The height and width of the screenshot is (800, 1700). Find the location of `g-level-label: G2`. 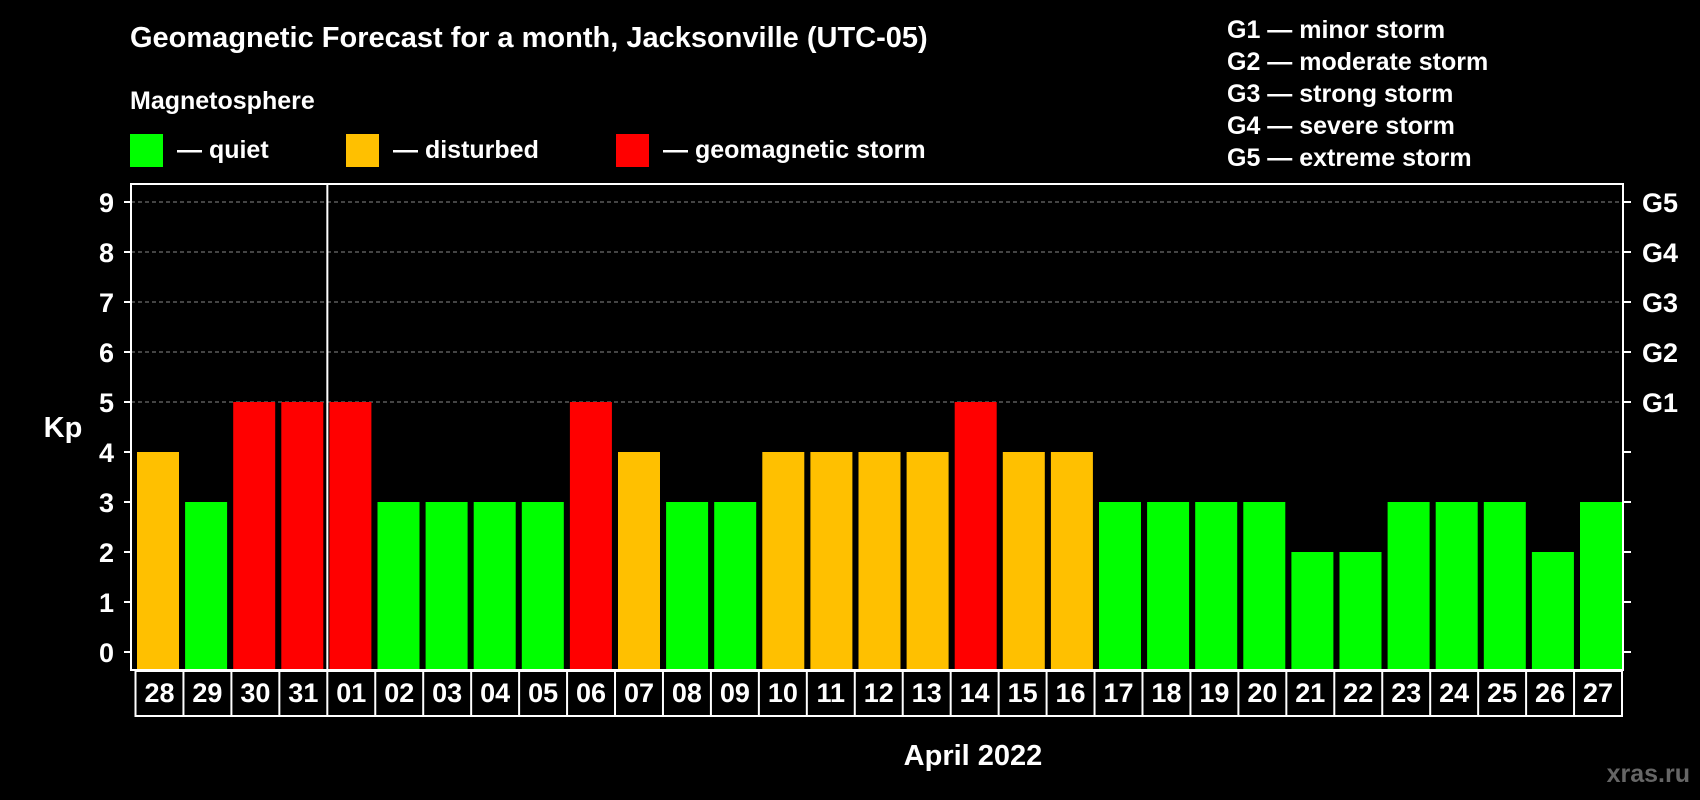

g-level-label: G2 is located at coordinates (1660, 353).